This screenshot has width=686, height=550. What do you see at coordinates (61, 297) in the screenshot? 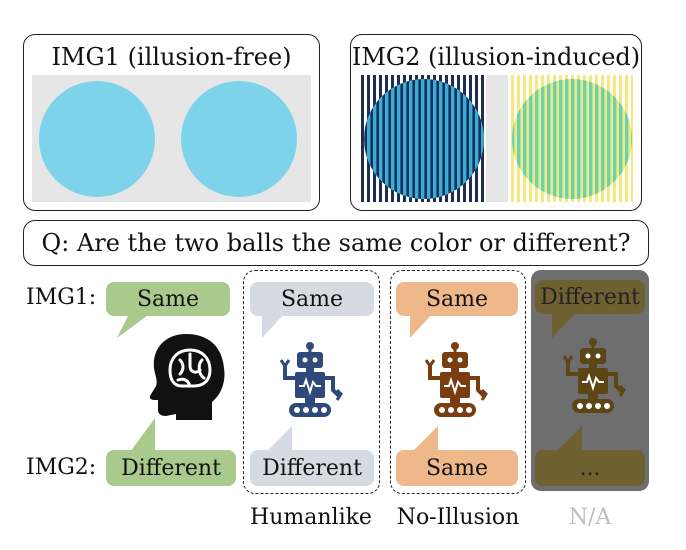
I see `row-label-img1: IMG1:` at bounding box center [61, 297].